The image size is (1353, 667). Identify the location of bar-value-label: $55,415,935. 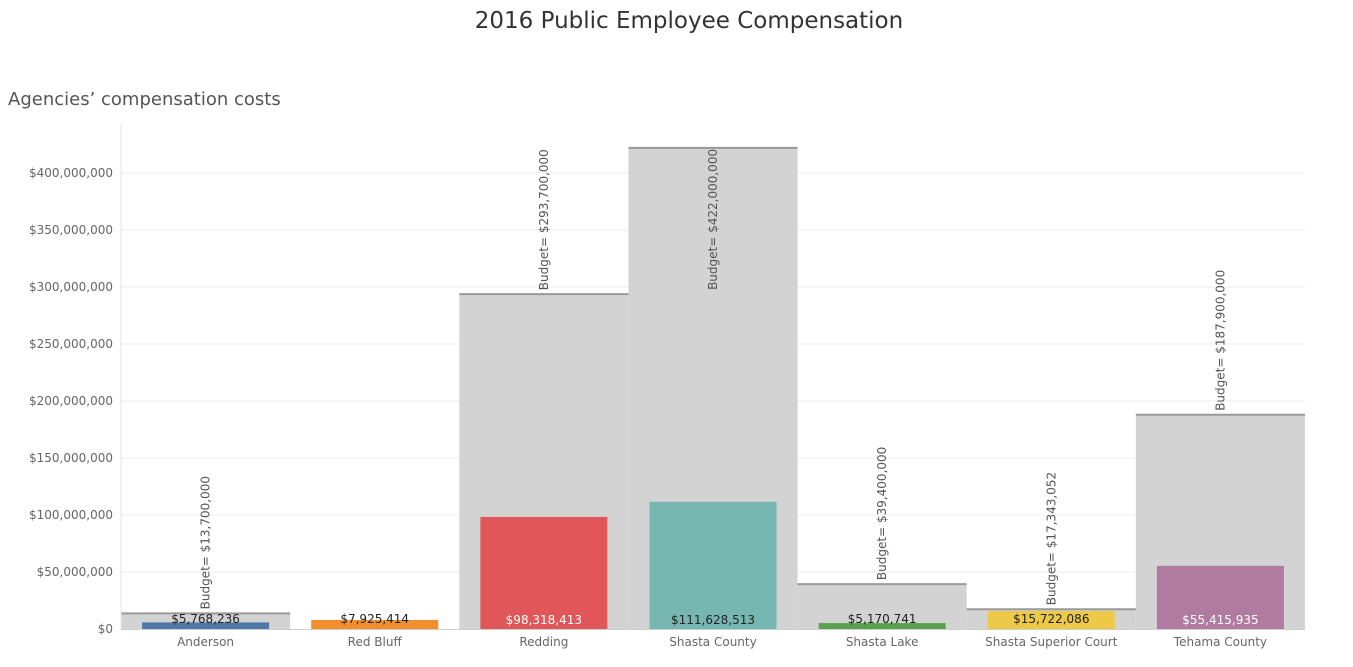
(1220, 620).